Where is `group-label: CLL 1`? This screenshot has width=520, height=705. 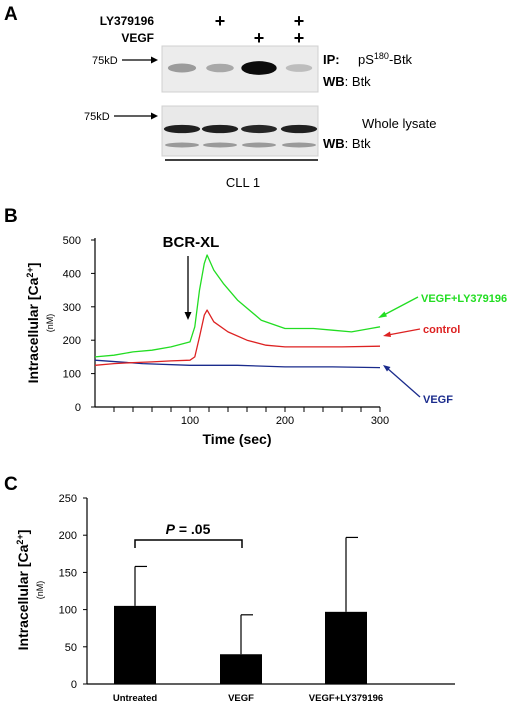 group-label: CLL 1 is located at coordinates (243, 182).